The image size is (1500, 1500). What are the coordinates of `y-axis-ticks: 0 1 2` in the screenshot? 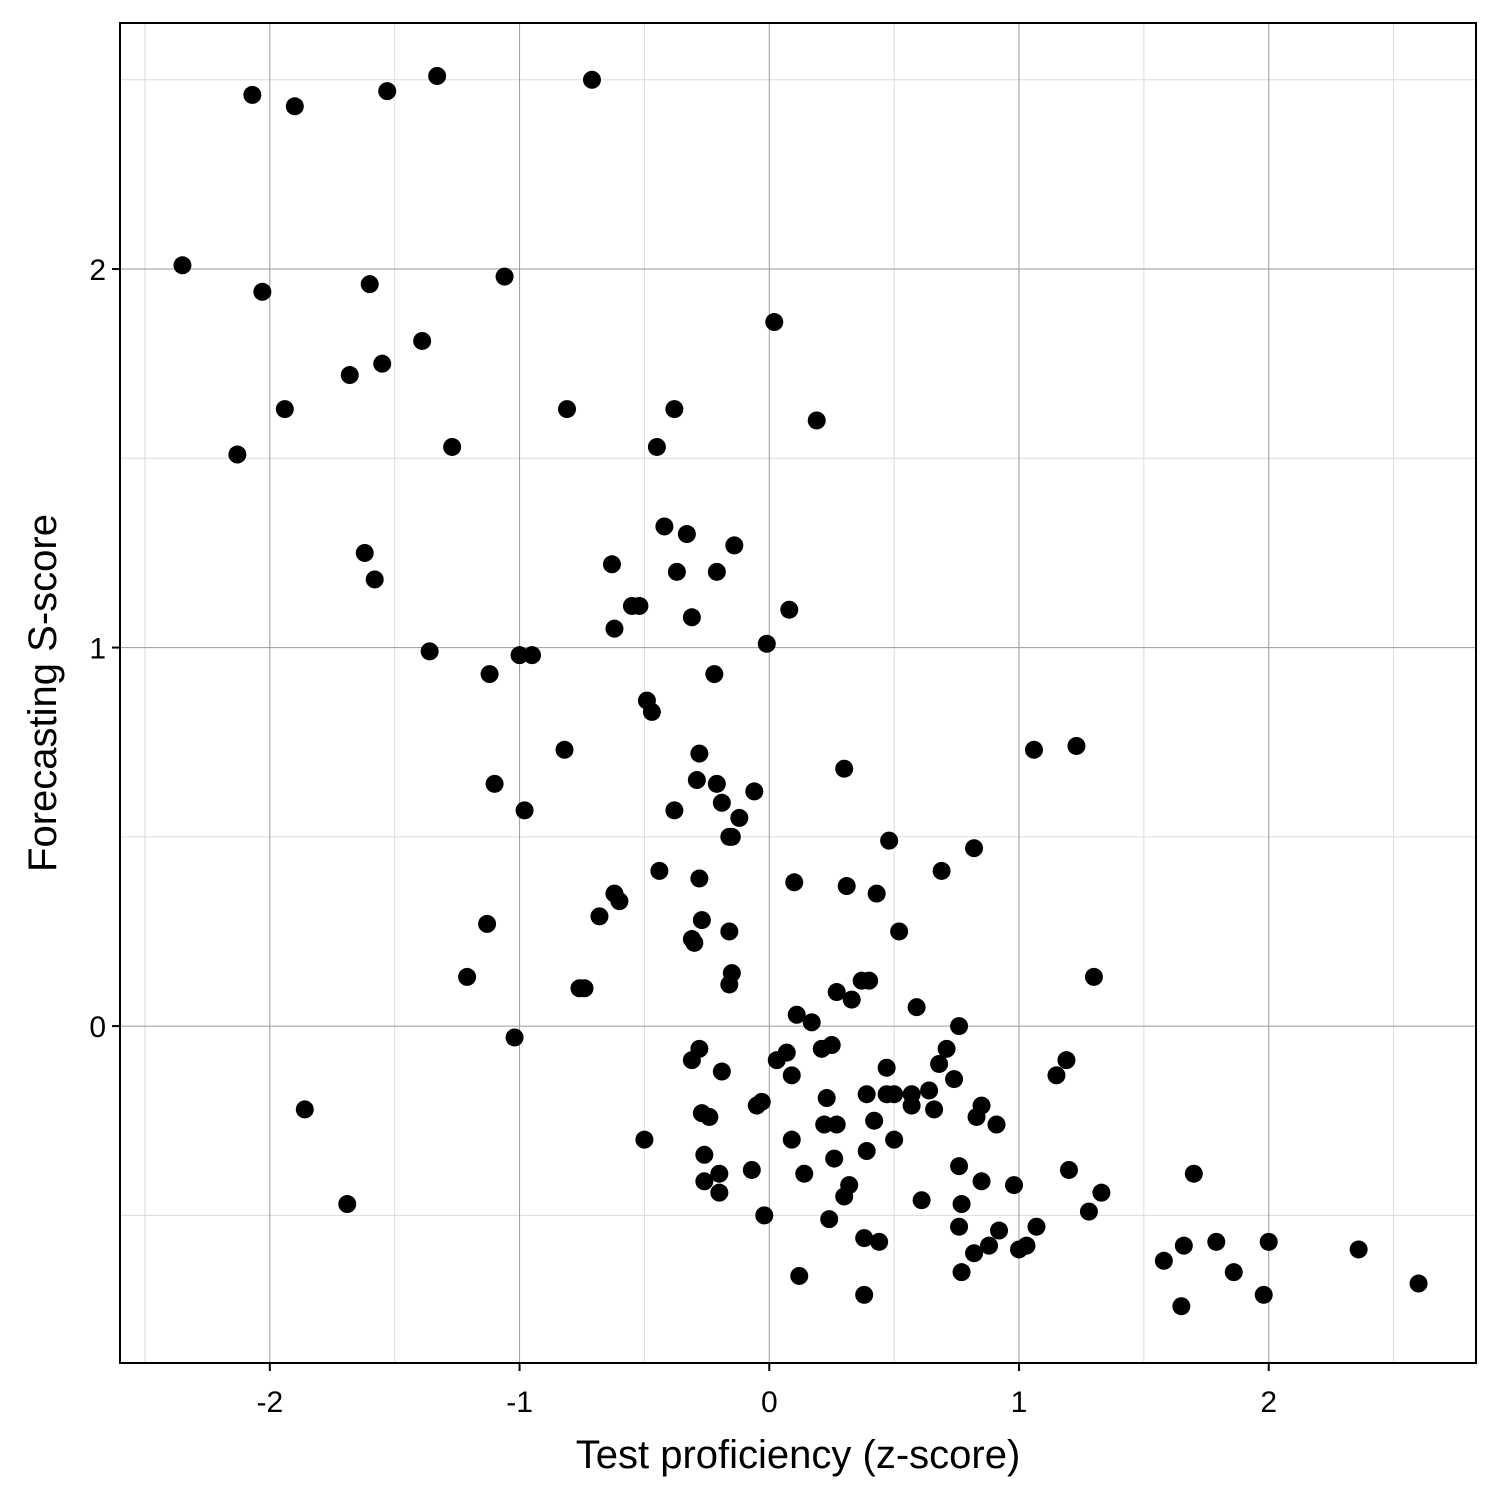 It's located at (104, 649).